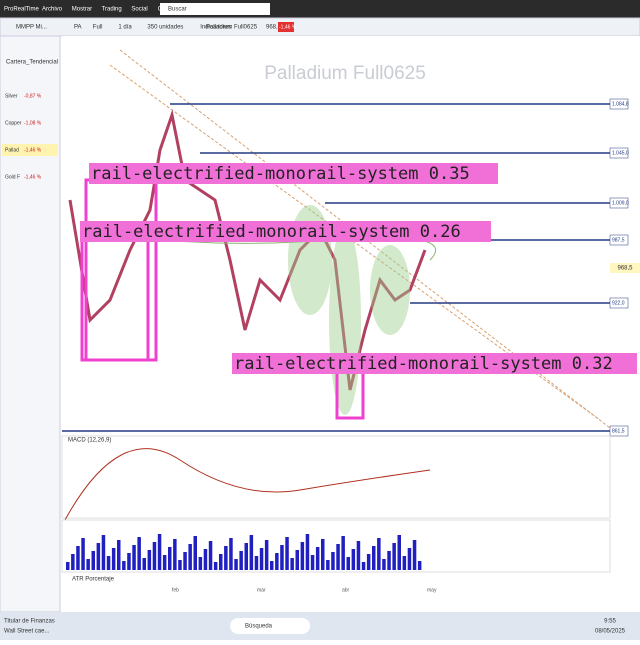 This screenshot has height=645, width=640. Describe the element at coordinates (270, 626) in the screenshot. I see `taskbar-search` at that location.